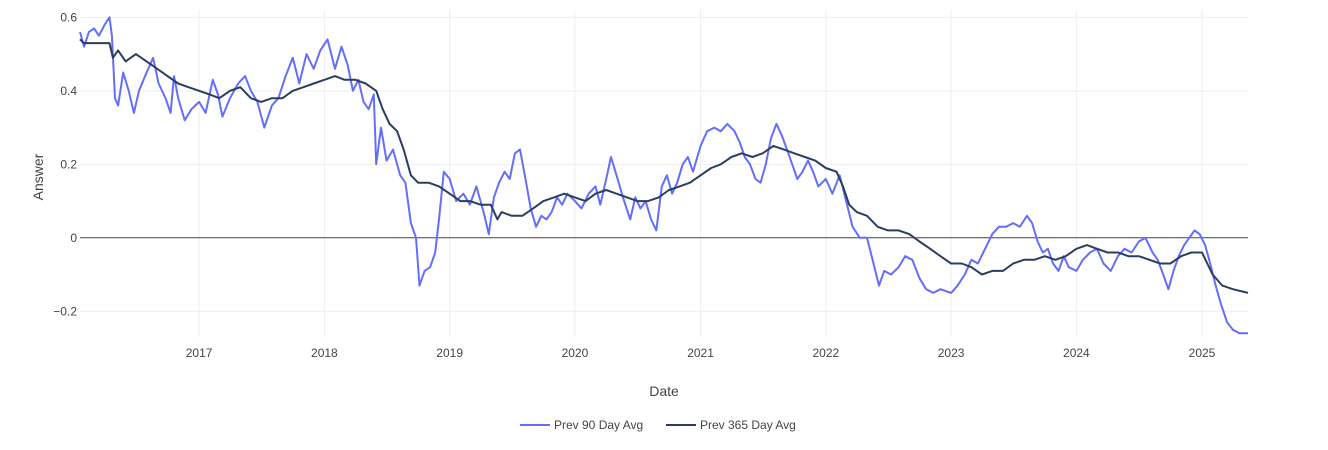 This screenshot has width=1328, height=450. Describe the element at coordinates (65, 311) in the screenshot. I see `y-tick-label: −0.2` at that location.